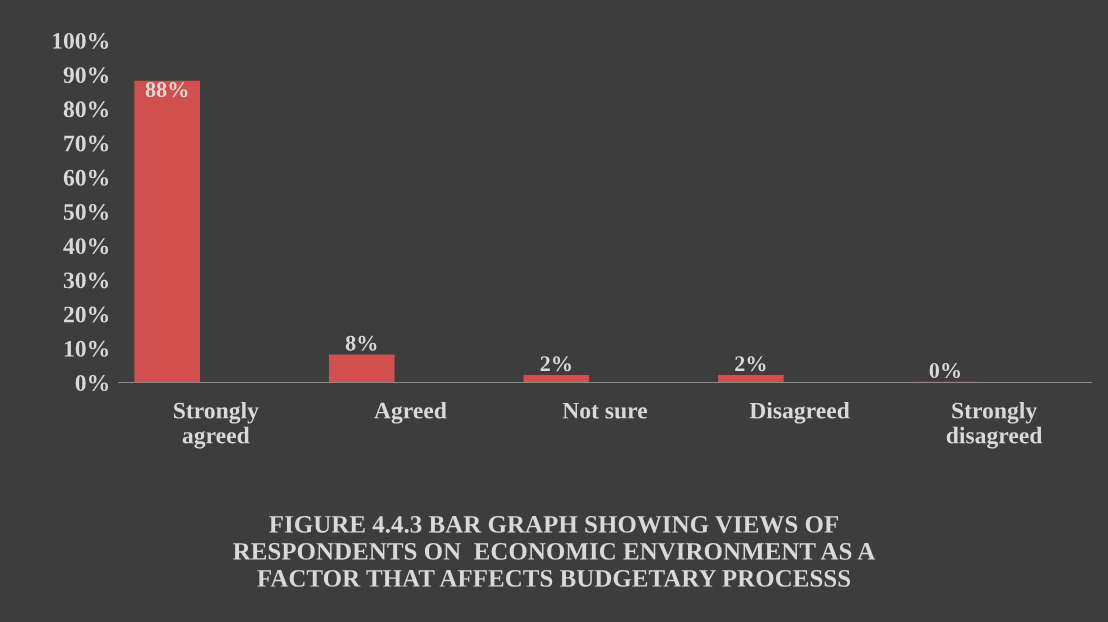 This screenshot has height=622, width=1108. What do you see at coordinates (86, 314) in the screenshot?
I see `y-tick-label: 20%` at bounding box center [86, 314].